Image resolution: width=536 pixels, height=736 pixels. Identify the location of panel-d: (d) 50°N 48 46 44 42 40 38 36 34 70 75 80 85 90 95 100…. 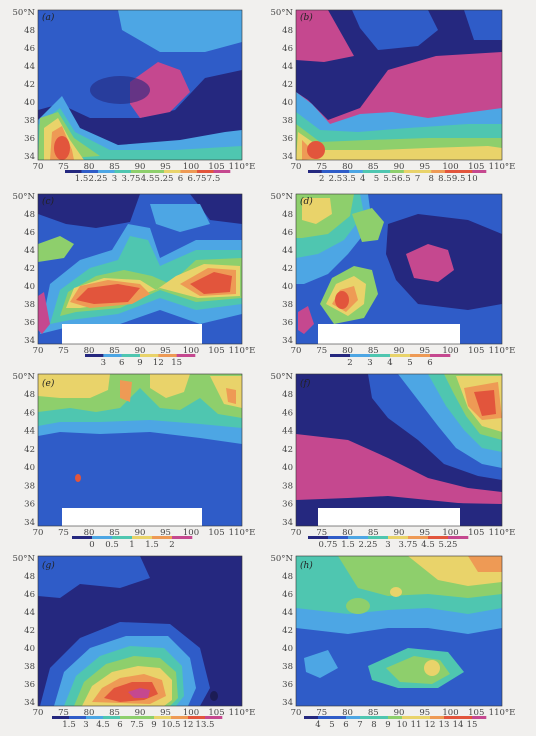
(402, 276).